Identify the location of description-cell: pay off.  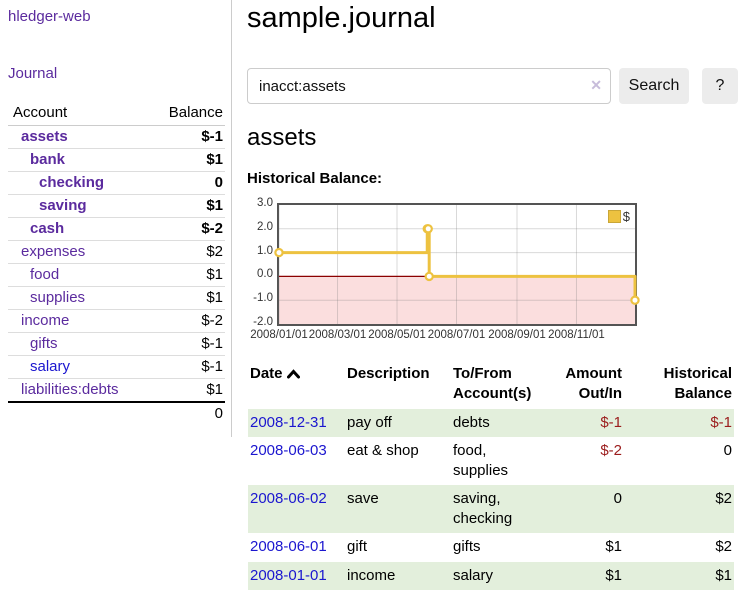
(398, 423).